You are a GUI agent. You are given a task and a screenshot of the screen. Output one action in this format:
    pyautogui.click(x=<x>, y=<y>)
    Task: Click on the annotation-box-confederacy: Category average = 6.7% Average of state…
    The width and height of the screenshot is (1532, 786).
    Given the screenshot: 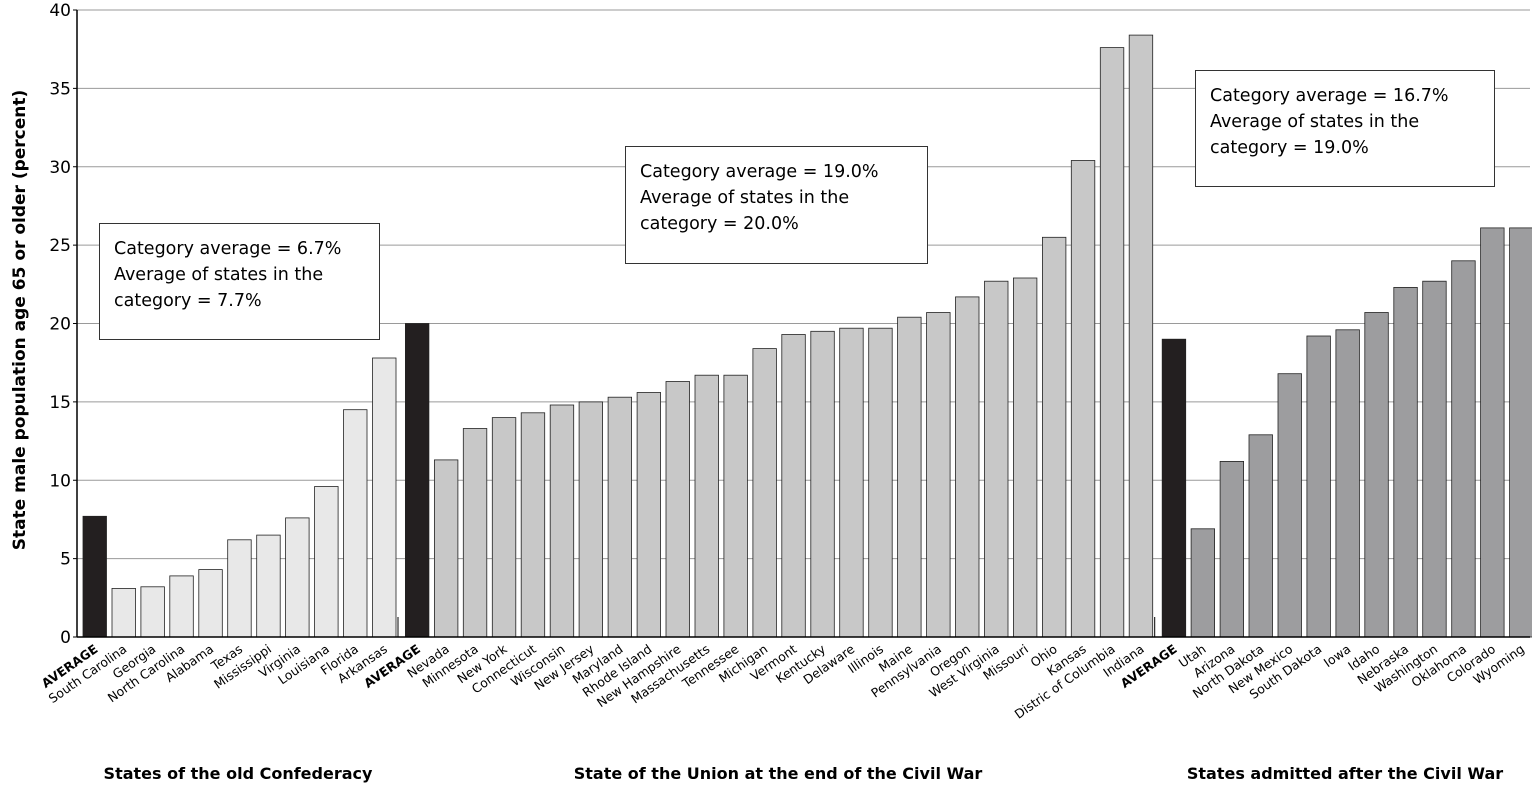 What is the action you would take?
    pyautogui.click(x=239, y=281)
    